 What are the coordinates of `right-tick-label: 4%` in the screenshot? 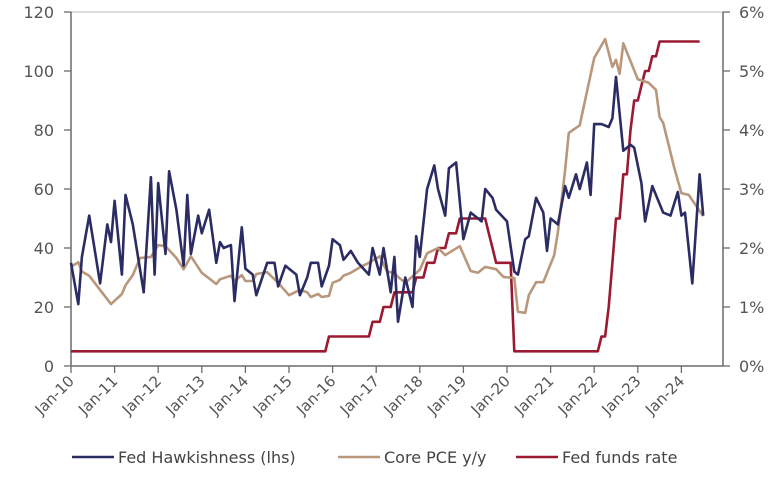 It's located at (751, 130).